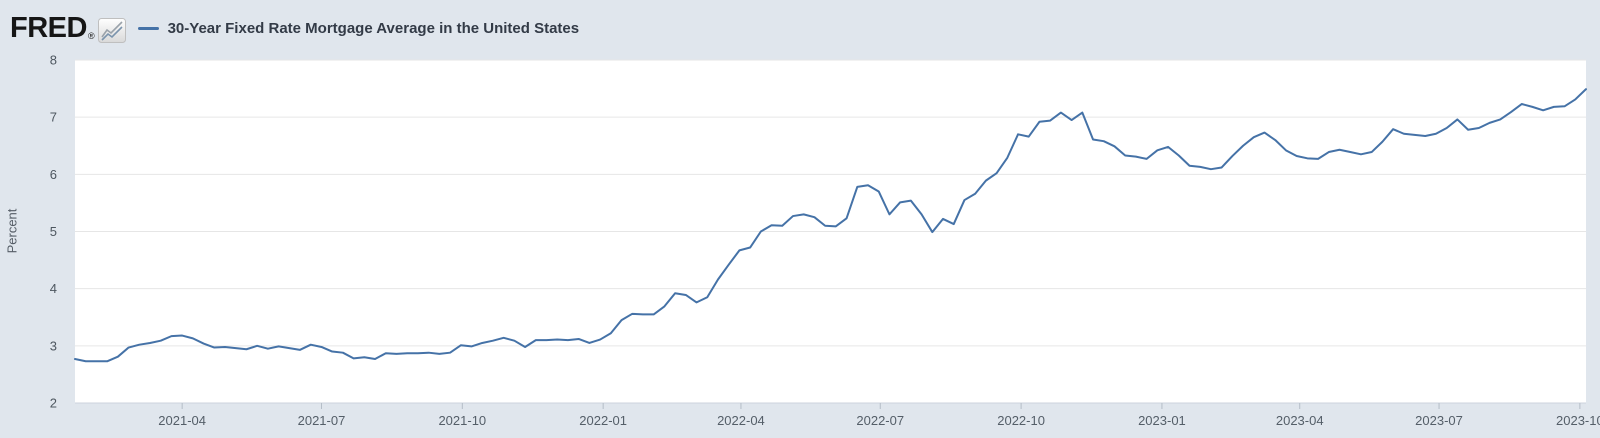 Image resolution: width=1600 pixels, height=438 pixels. What do you see at coordinates (603, 420) in the screenshot?
I see `x-tick-label: 2022-01` at bounding box center [603, 420].